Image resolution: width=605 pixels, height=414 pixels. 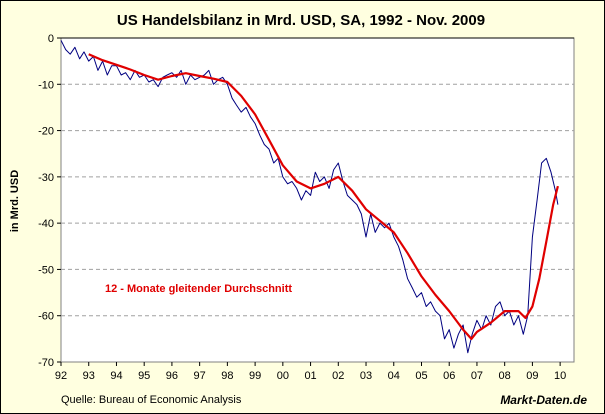 I want to click on x-tick-label: 00, so click(x=283, y=376).